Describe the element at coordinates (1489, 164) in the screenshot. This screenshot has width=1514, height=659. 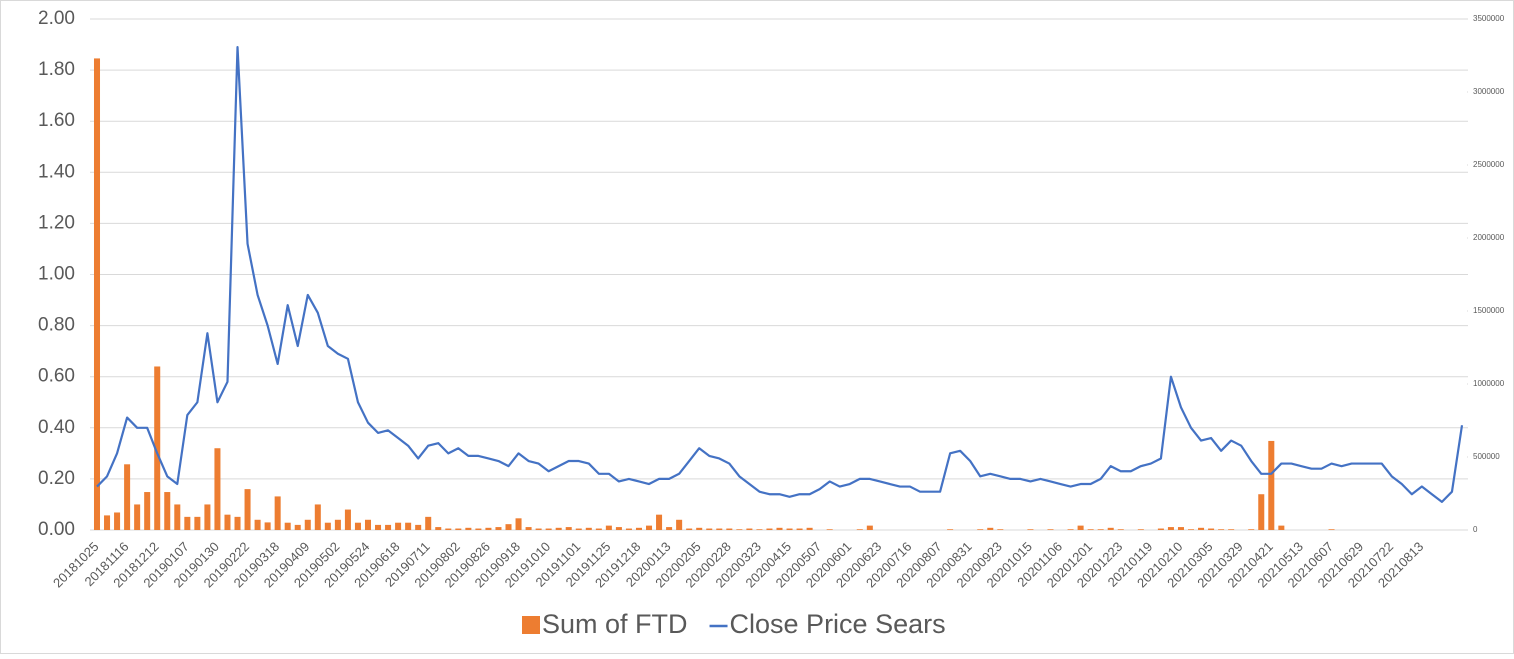
I see `y2-tick-label: 2500000` at that location.